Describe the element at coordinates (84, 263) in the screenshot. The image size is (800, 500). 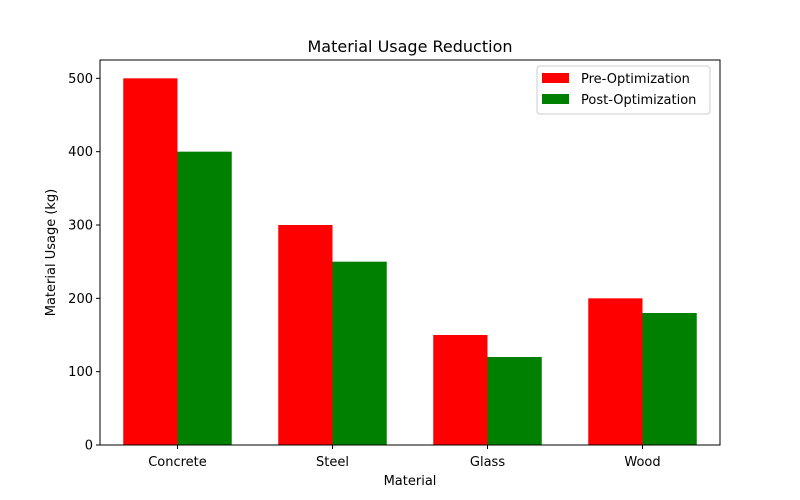
I see `y-axis: 0 100 200 300 400 500` at that location.